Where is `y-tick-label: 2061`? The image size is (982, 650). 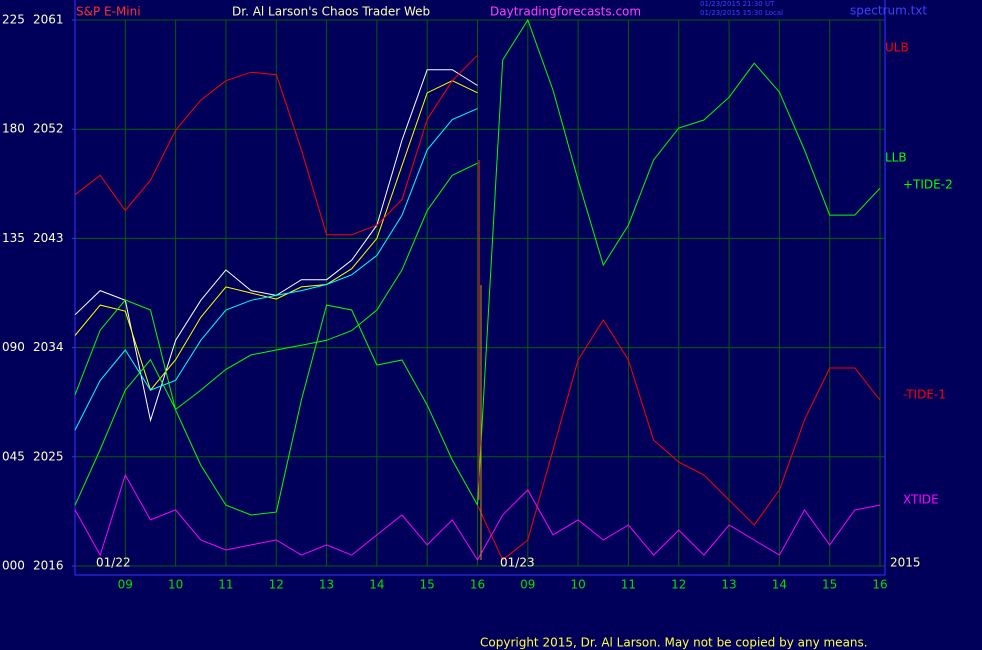
y-tick-label: 2061 is located at coordinates (48, 20).